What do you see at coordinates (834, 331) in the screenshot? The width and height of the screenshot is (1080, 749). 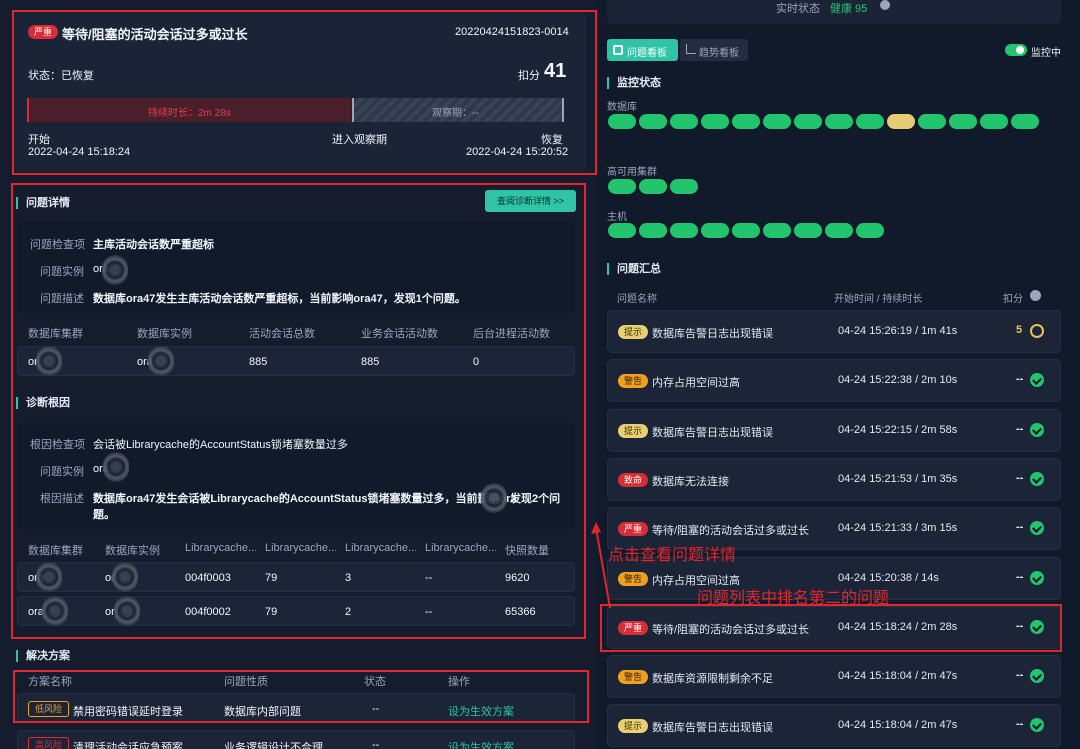 I see `issue-row: 提示 数据库告警日志出现错误 04-24 15:26:19 / 1m 41s 5` at bounding box center [834, 331].